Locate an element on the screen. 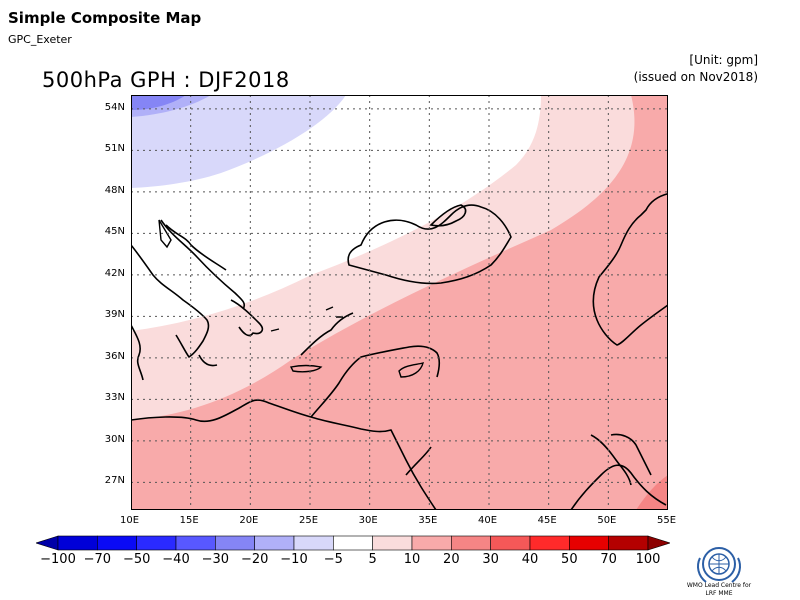 The image size is (800, 600). colorbar-label: 20 is located at coordinates (451, 559).